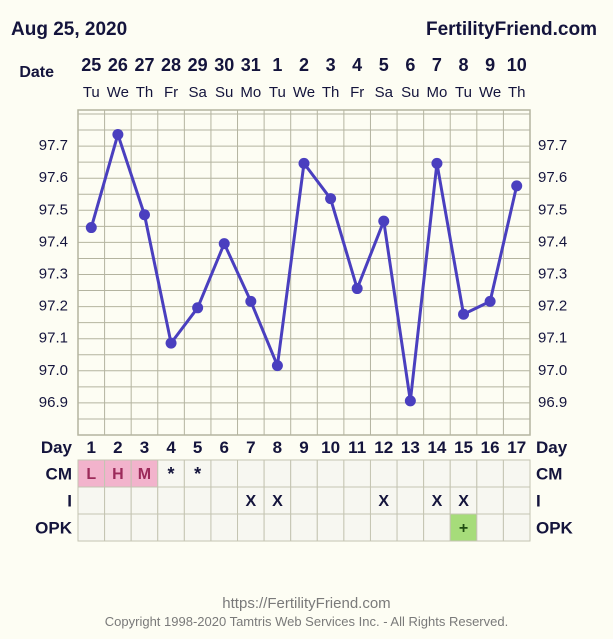 This screenshot has height=639, width=613. I want to click on cycle-day-label: 7, so click(250, 447).